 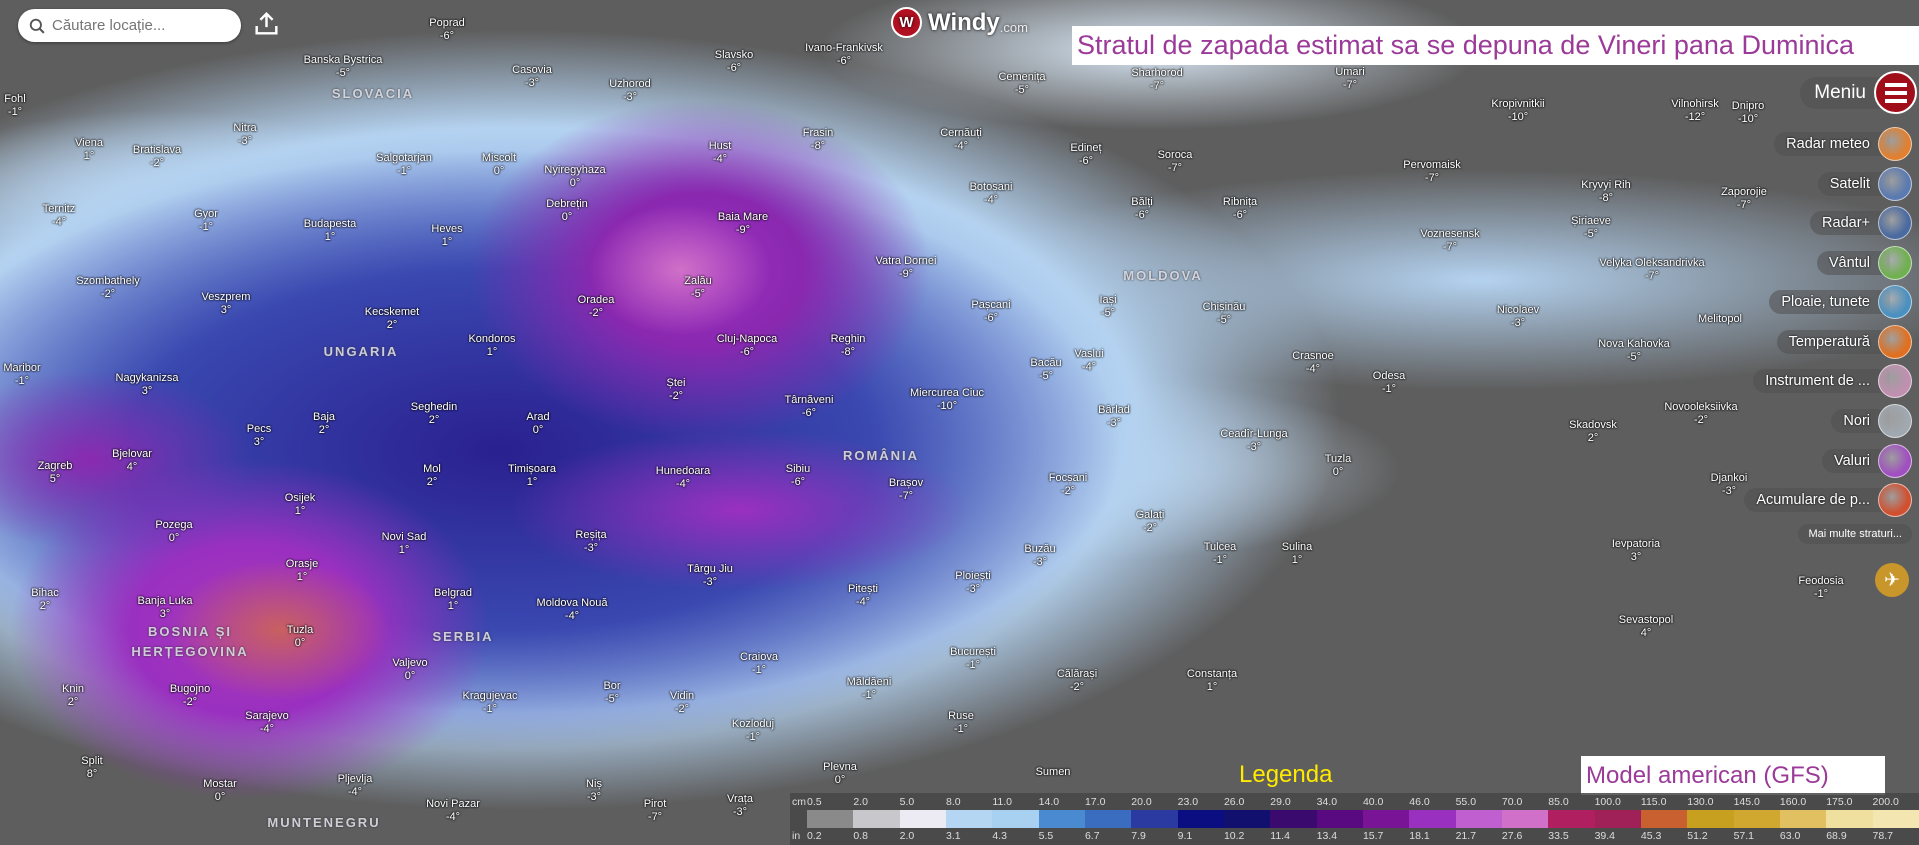 I want to click on city-label: Focșani -2°, so click(x=1068, y=485).